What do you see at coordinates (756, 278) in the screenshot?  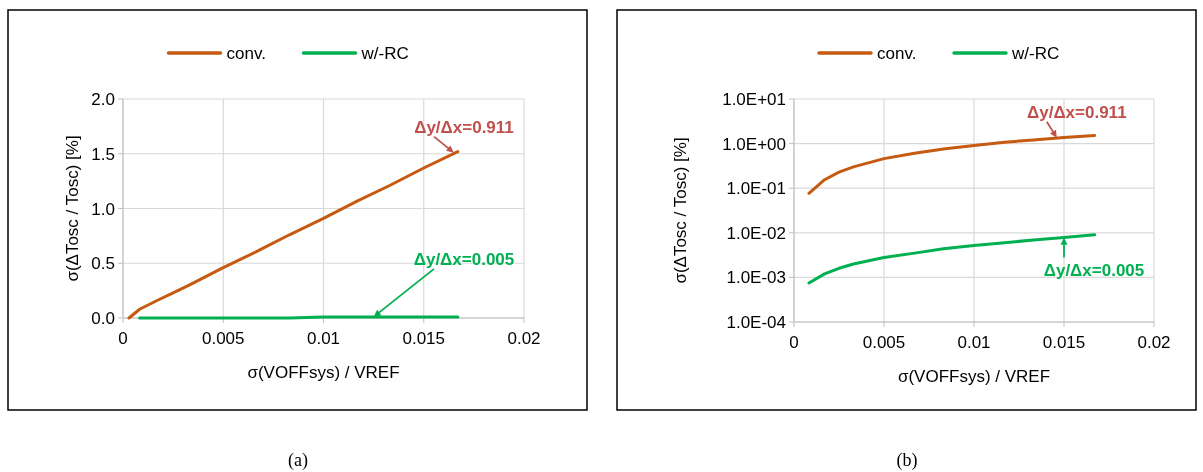 I see `y-tick-label: 1.0E-03` at bounding box center [756, 278].